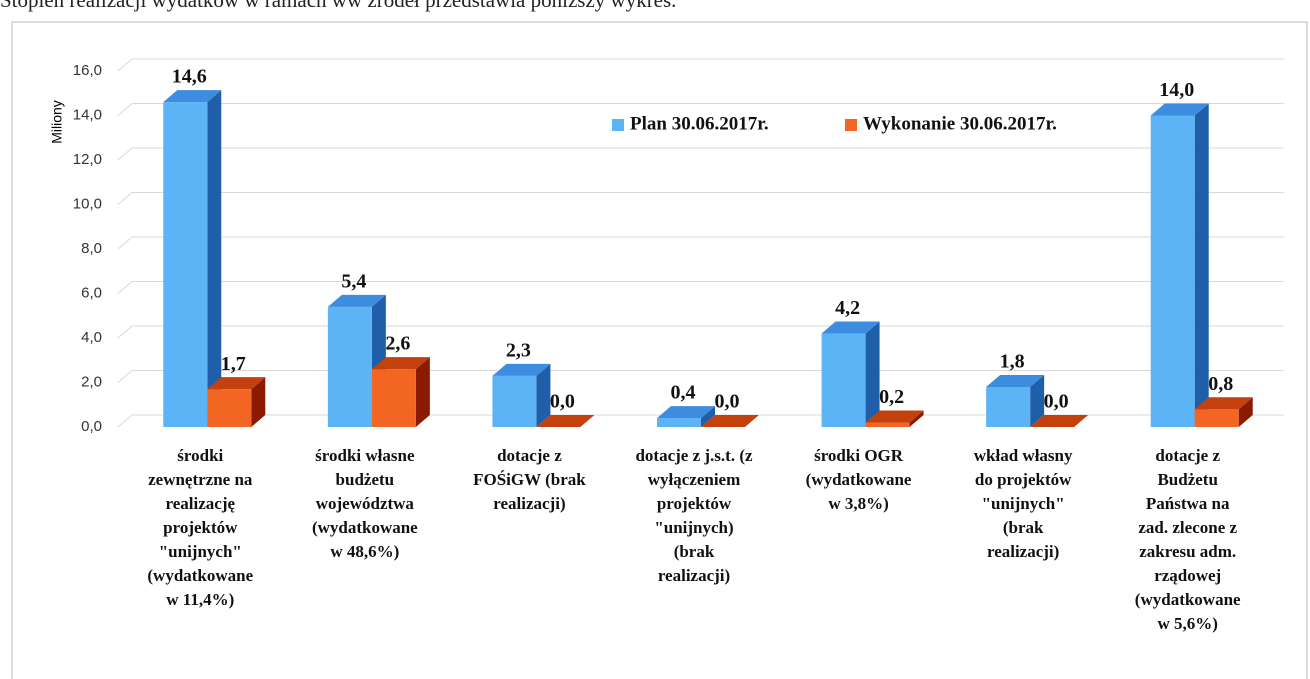 This screenshot has height=679, width=1310. Describe the element at coordinates (87, 203) in the screenshot. I see `y-tick-label: 10,0` at that location.